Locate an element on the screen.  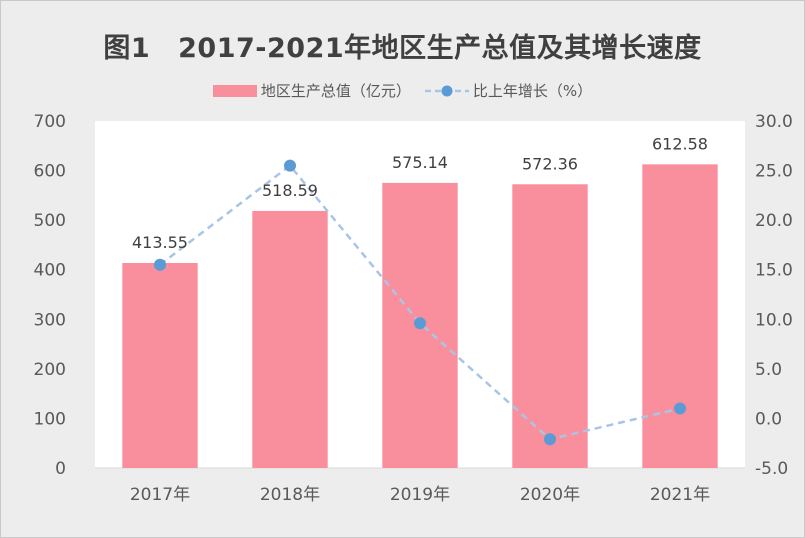
y-left-tick-label: 100 is located at coordinates (50, 419).